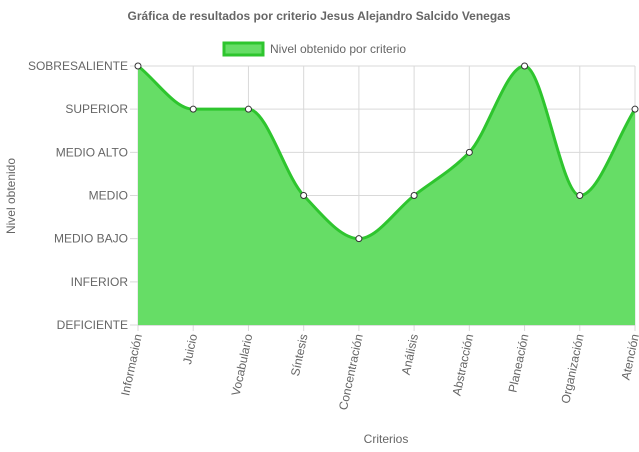 Image resolution: width=639 pixels, height=452 pixels. I want to click on x-tick-label: Organización, so click(572, 369).